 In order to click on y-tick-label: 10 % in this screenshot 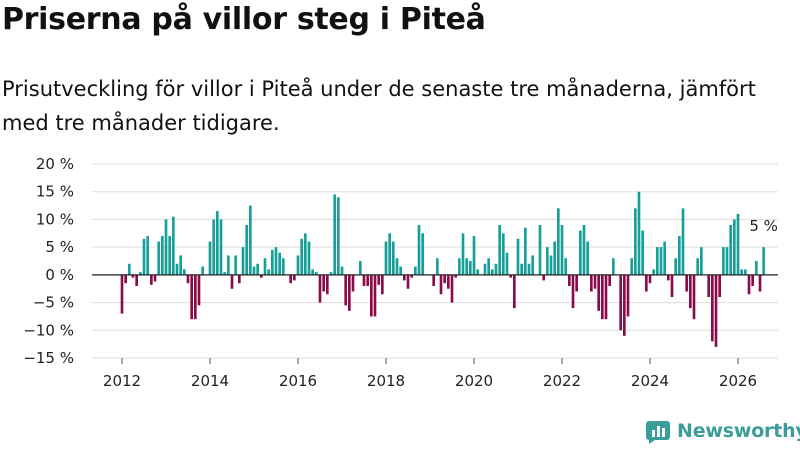, I will do `click(55, 219)`.